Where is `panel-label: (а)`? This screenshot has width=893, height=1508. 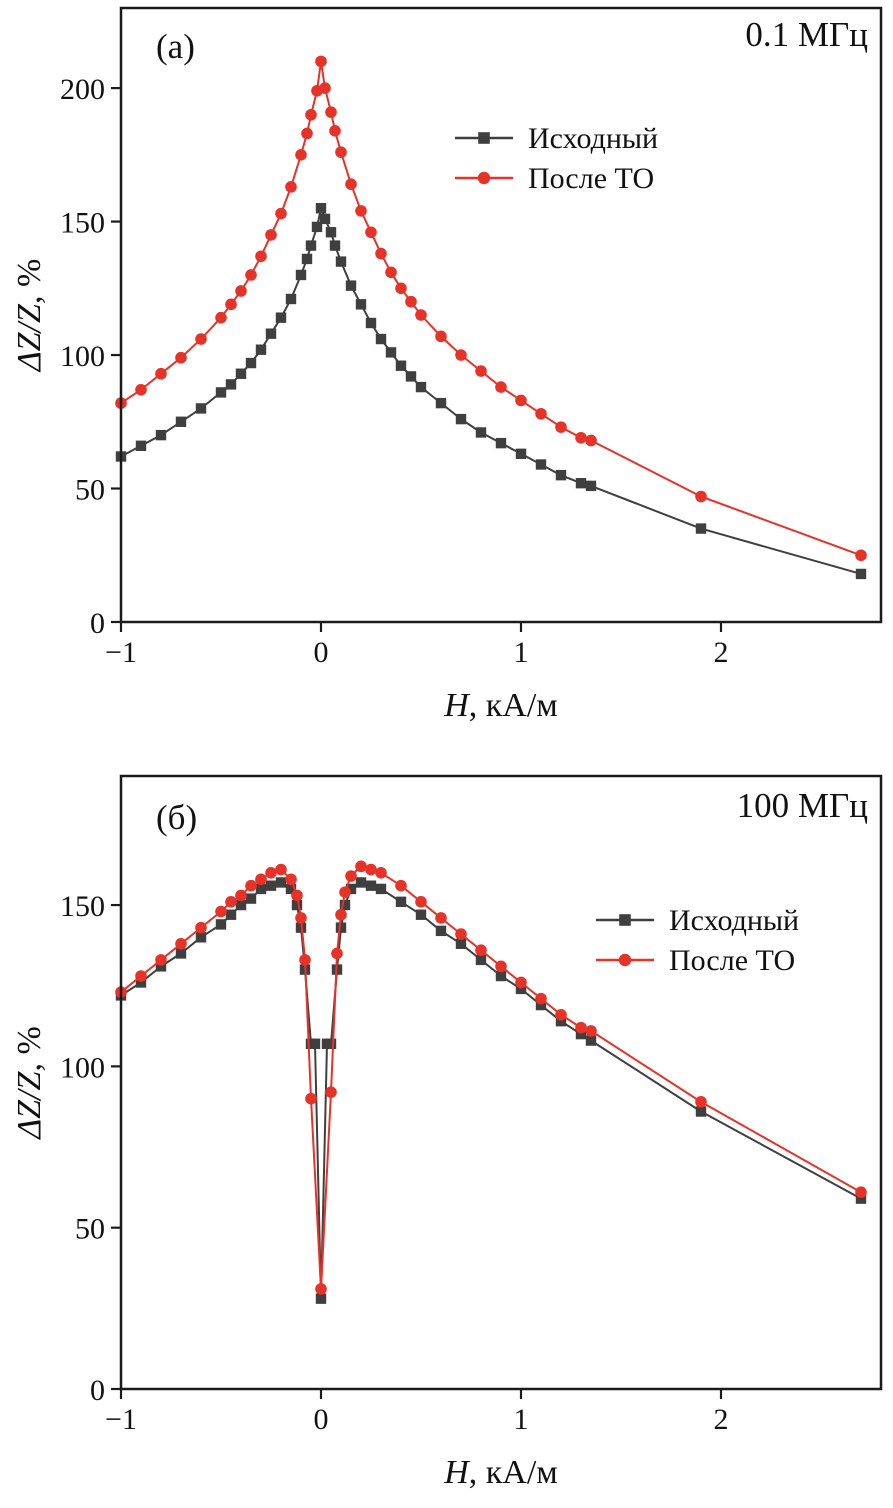 panel-label: (а) is located at coordinates (175, 46).